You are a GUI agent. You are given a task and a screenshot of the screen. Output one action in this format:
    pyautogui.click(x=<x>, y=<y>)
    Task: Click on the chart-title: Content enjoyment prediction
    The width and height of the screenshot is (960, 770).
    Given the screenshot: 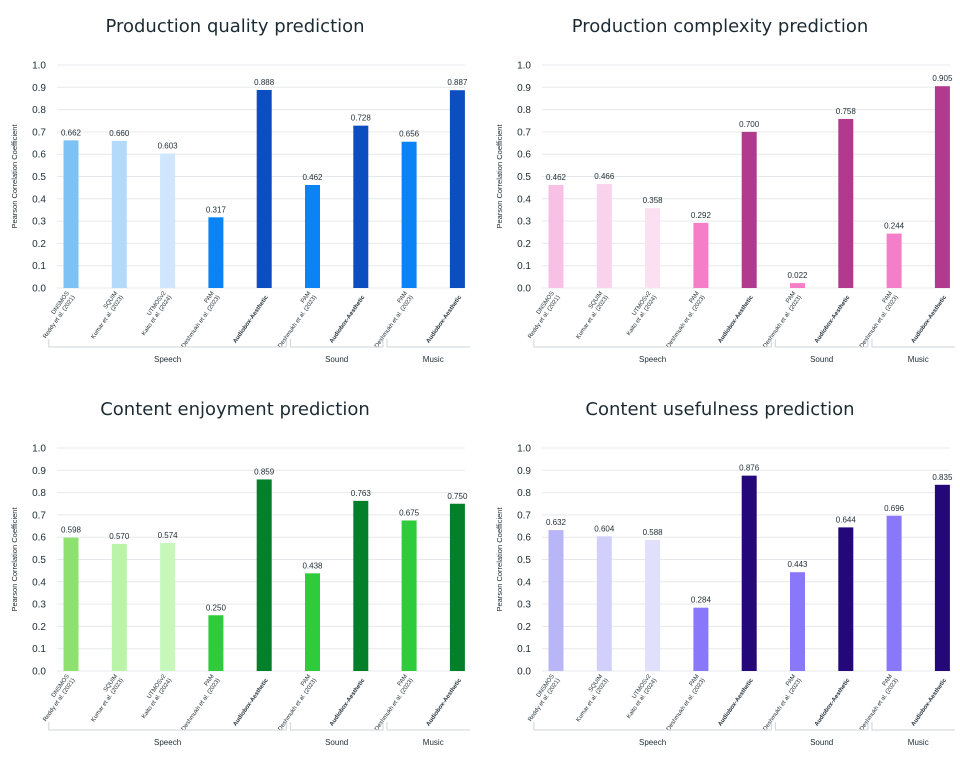 What is the action you would take?
    pyautogui.click(x=235, y=409)
    